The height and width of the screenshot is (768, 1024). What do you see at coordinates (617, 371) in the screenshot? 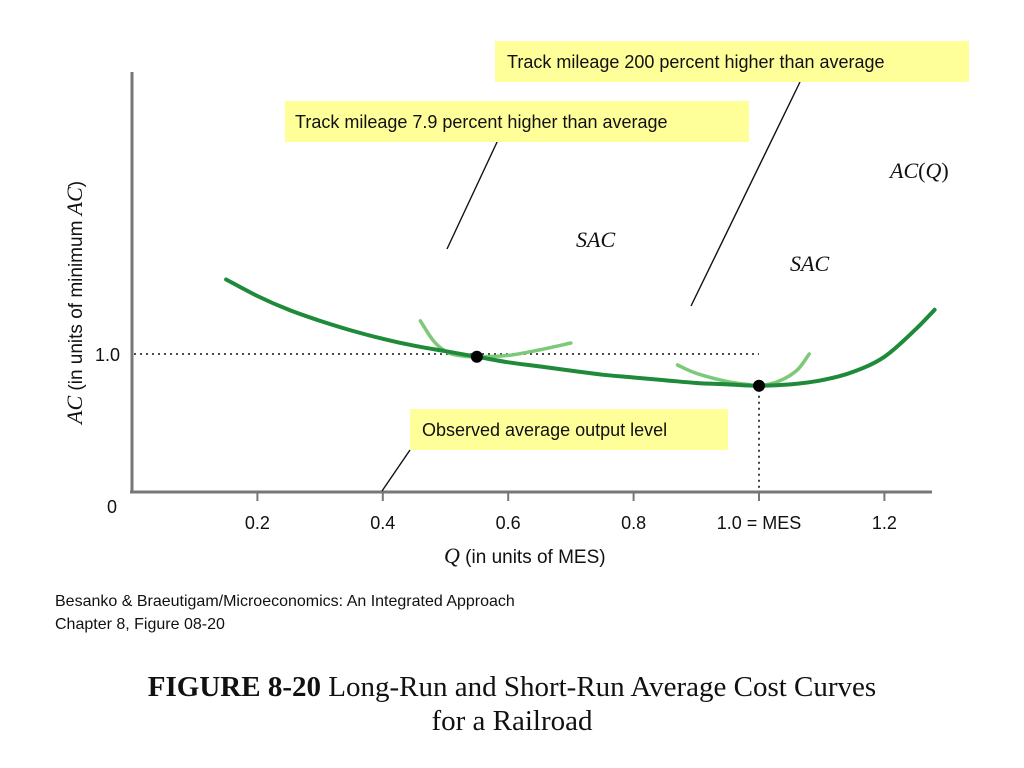
I see `tangency-points` at bounding box center [617, 371].